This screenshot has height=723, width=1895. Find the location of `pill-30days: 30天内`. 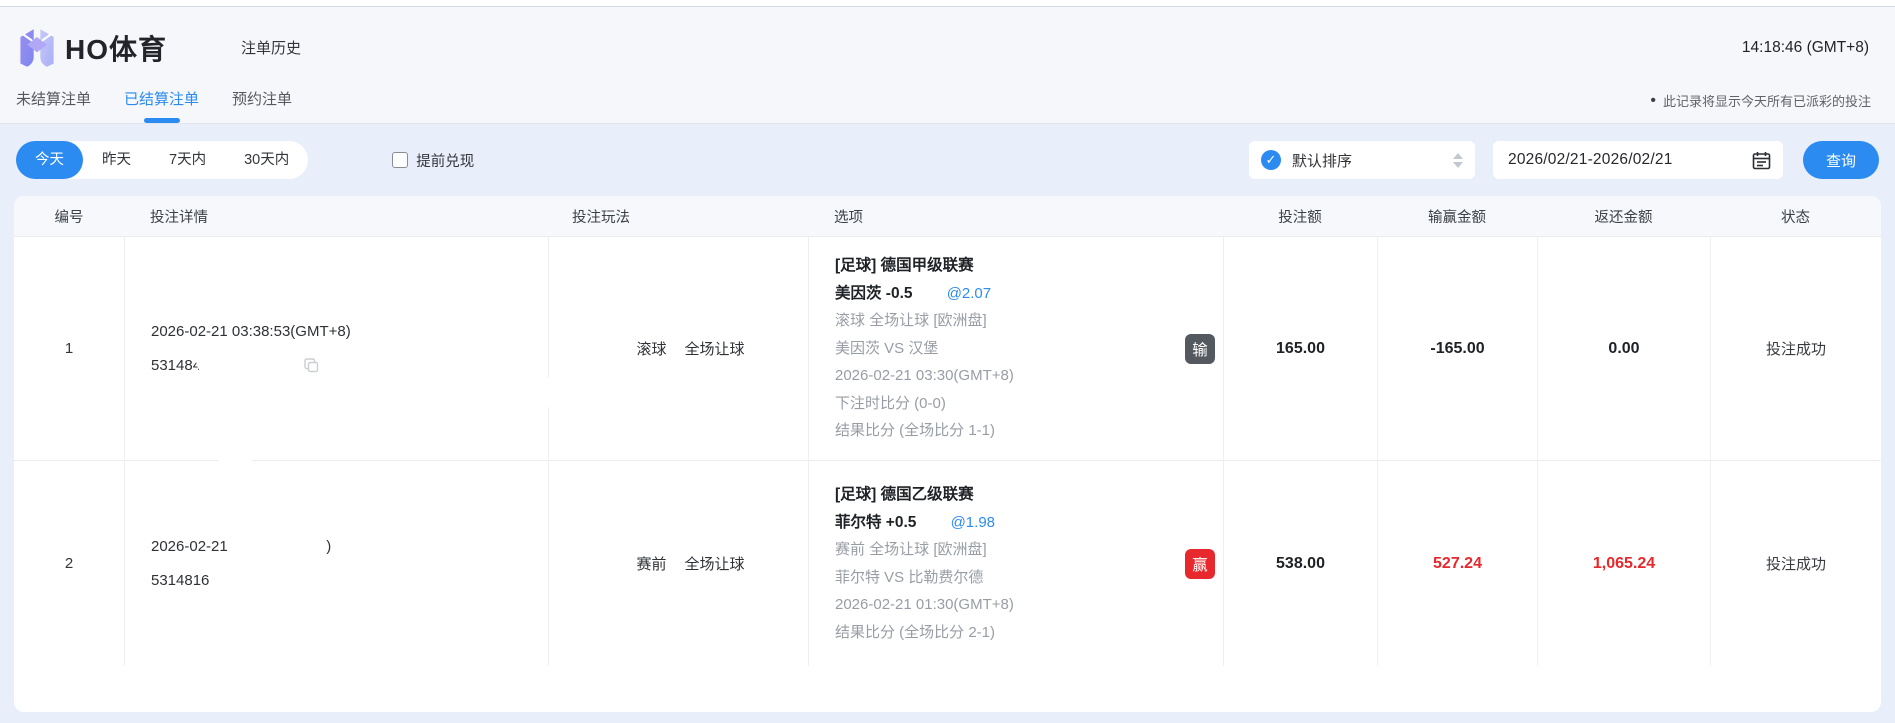

pill-30days: 30天内 is located at coordinates (267, 160).